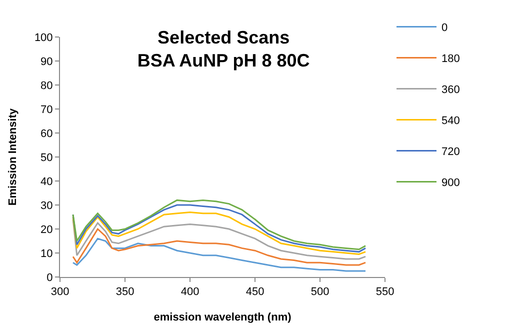  What do you see at coordinates (223, 317) in the screenshot?
I see `x-axis-title: emission wavelength (nm)` at bounding box center [223, 317].